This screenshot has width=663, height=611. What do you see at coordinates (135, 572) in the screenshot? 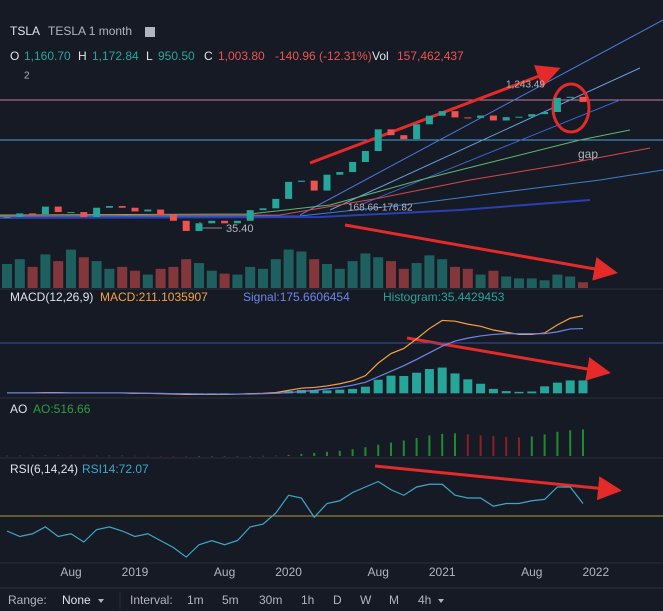
I see `x-tick-label: 2019` at bounding box center [135, 572].